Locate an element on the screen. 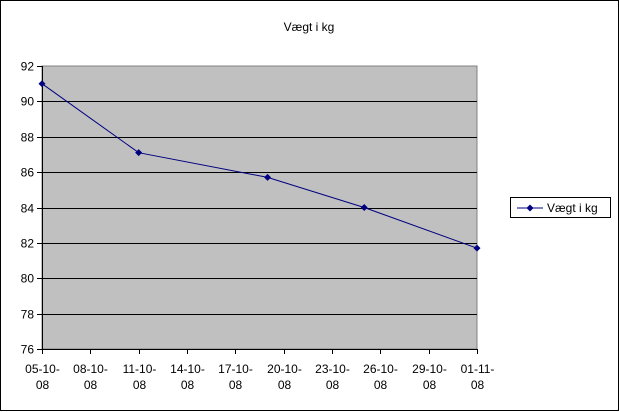 The image size is (619, 412). y-tick-label: 88 is located at coordinates (28, 138).